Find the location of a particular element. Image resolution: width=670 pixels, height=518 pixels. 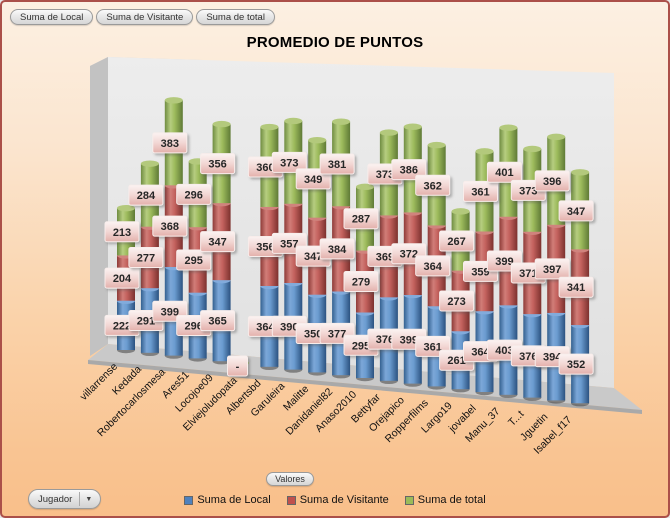

data-label: 296 is located at coordinates (194, 194).